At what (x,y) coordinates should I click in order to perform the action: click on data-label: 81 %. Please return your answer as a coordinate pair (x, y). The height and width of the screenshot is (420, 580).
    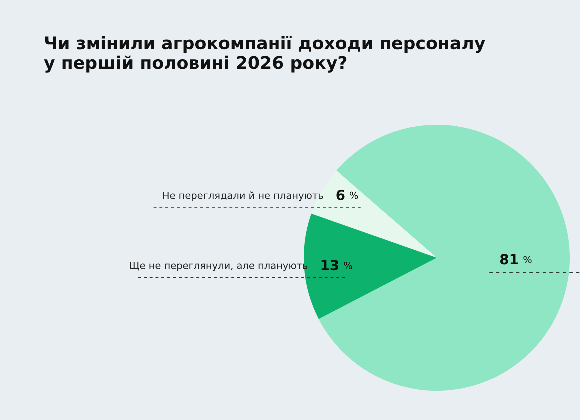
    Looking at the image, I should click on (516, 259).